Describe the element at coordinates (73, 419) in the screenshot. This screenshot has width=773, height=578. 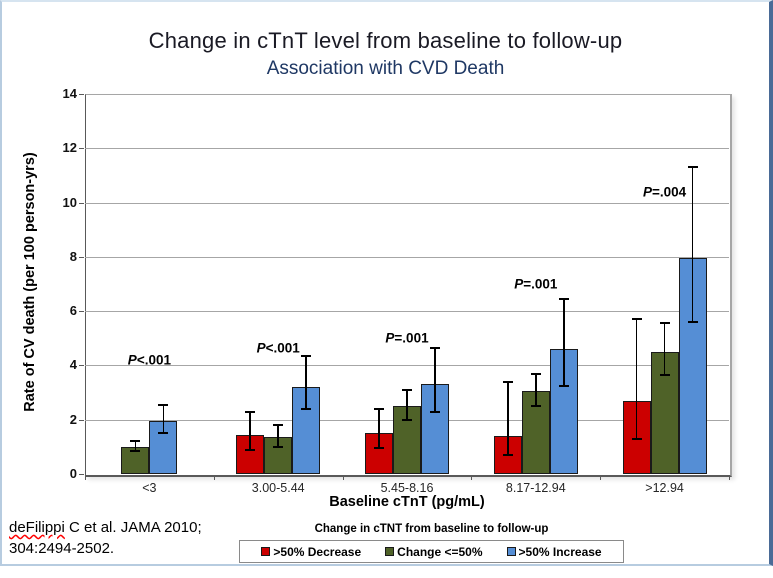
I see `y-tick-label: 2` at that location.